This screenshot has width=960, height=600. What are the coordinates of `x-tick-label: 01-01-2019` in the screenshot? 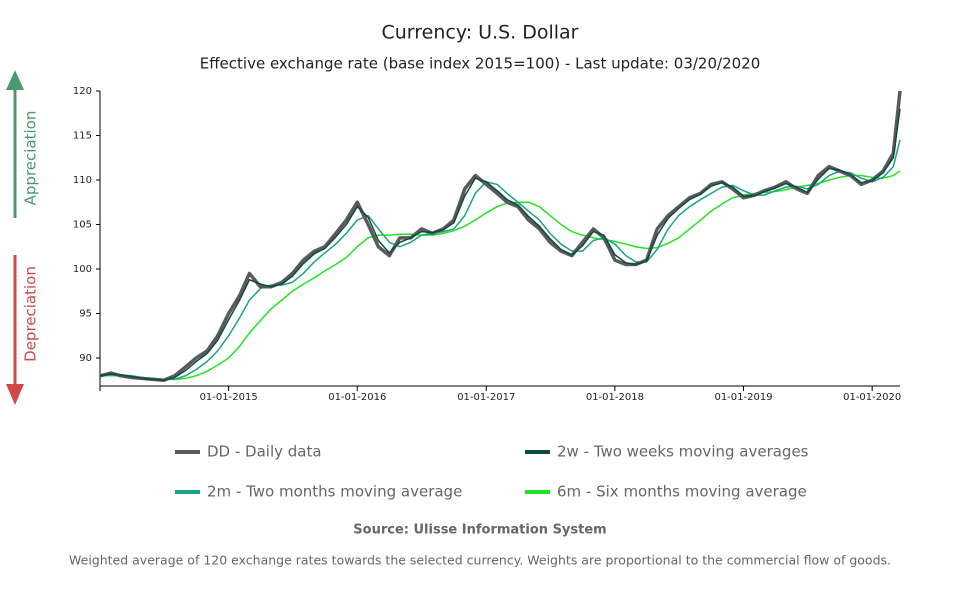 It's located at (743, 397).